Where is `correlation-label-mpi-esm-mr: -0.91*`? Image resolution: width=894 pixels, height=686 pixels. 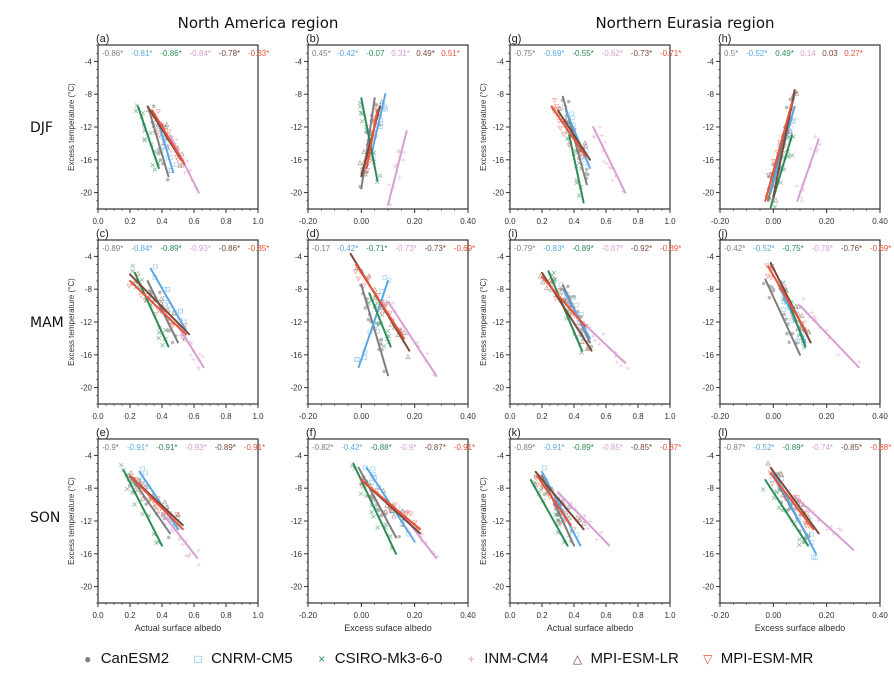 correlation-label-mpi-esm-mr: -0.91* is located at coordinates (464, 447).